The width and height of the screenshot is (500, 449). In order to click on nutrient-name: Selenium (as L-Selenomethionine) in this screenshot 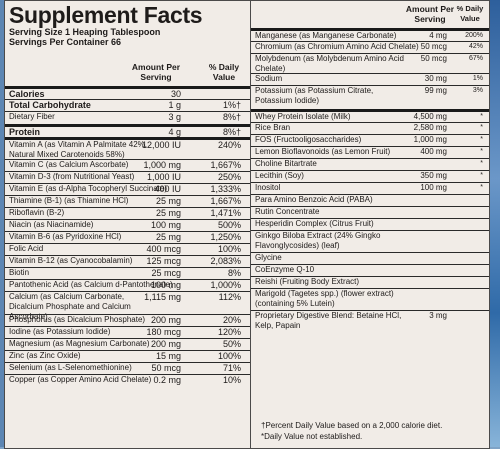, I will do `click(70, 367)`.